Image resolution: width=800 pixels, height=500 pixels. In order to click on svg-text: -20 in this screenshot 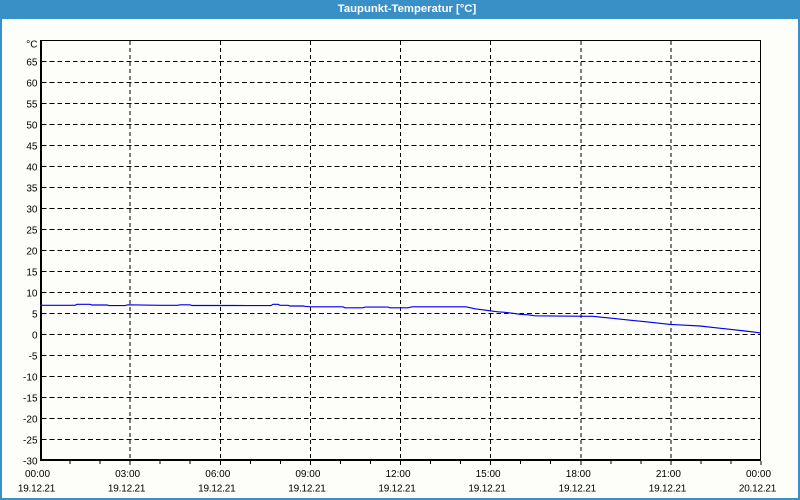, I will do `click(30, 420)`.